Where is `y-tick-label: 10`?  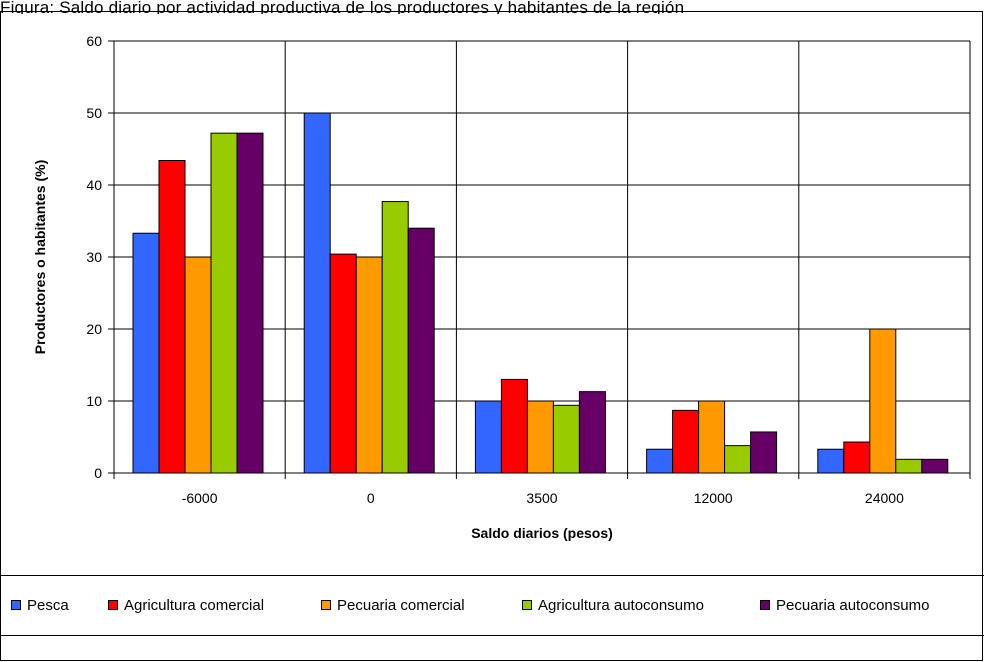
y-tick-label: 10 is located at coordinates (94, 401).